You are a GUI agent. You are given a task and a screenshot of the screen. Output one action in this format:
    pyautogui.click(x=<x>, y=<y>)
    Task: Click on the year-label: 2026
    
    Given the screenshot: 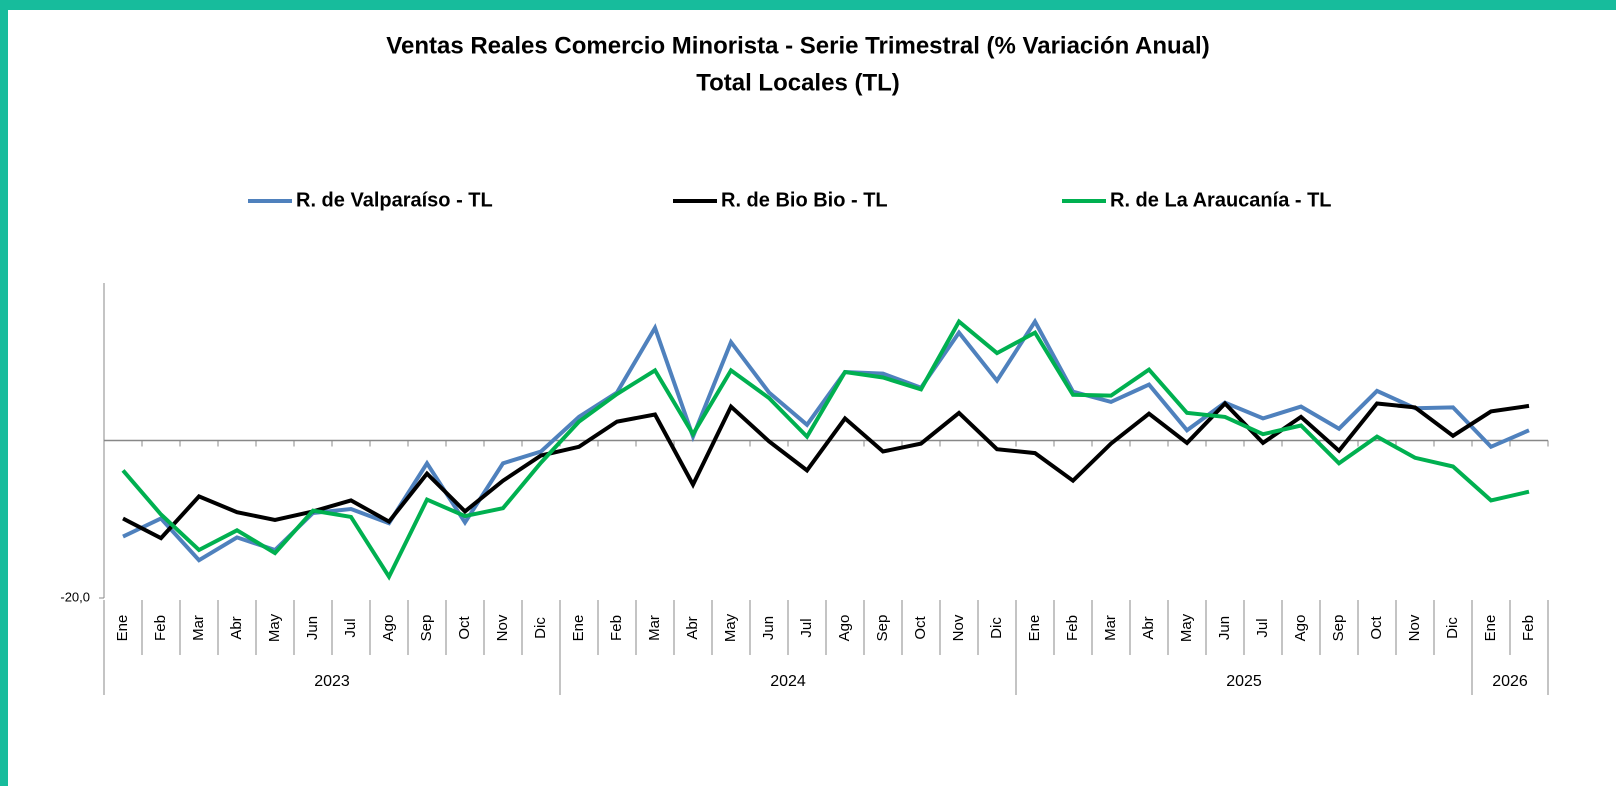 What is the action you would take?
    pyautogui.click(x=1510, y=681)
    